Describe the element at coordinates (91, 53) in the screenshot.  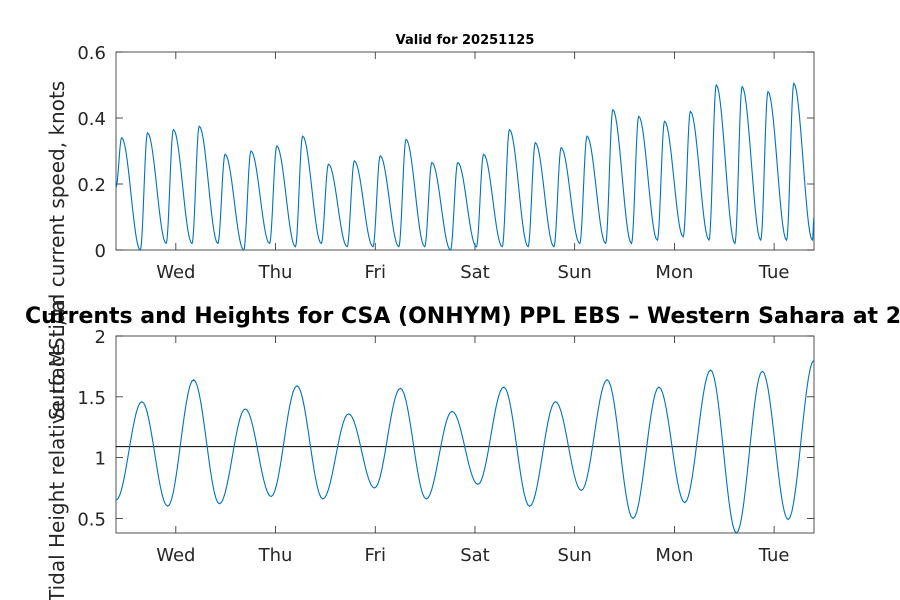
I see `ytick-label: 0.6` at that location.